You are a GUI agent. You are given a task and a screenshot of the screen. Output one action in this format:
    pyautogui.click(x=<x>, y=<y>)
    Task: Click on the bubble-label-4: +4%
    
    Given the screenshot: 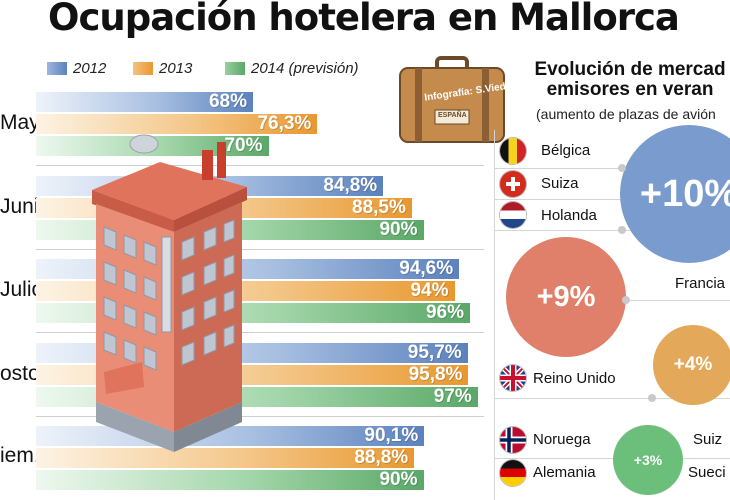 What is the action you would take?
    pyautogui.click(x=693, y=364)
    